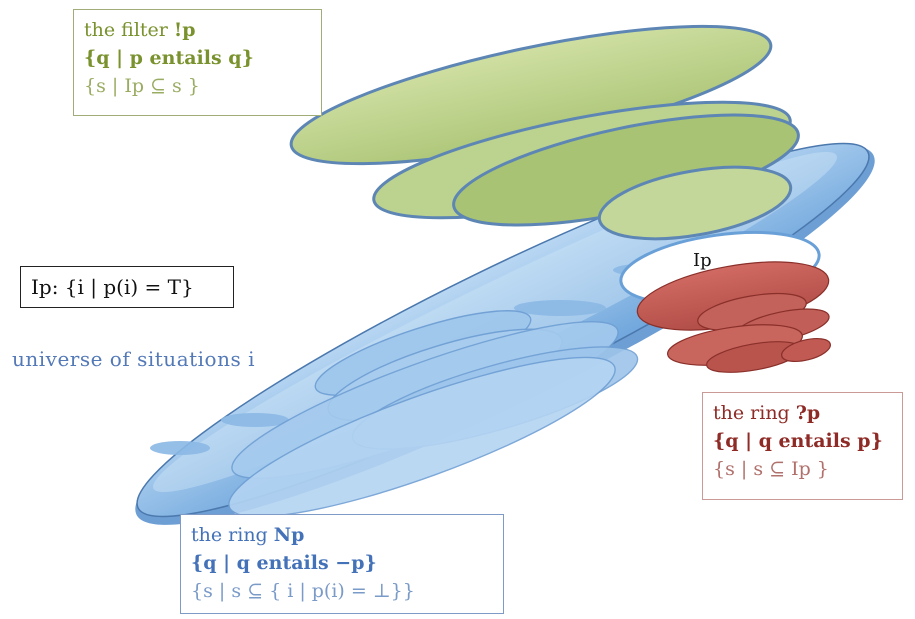 The image size is (915, 619). What do you see at coordinates (169, 58) in the screenshot?
I see `filter-set-def: {q | p entails q}` at bounding box center [169, 58].